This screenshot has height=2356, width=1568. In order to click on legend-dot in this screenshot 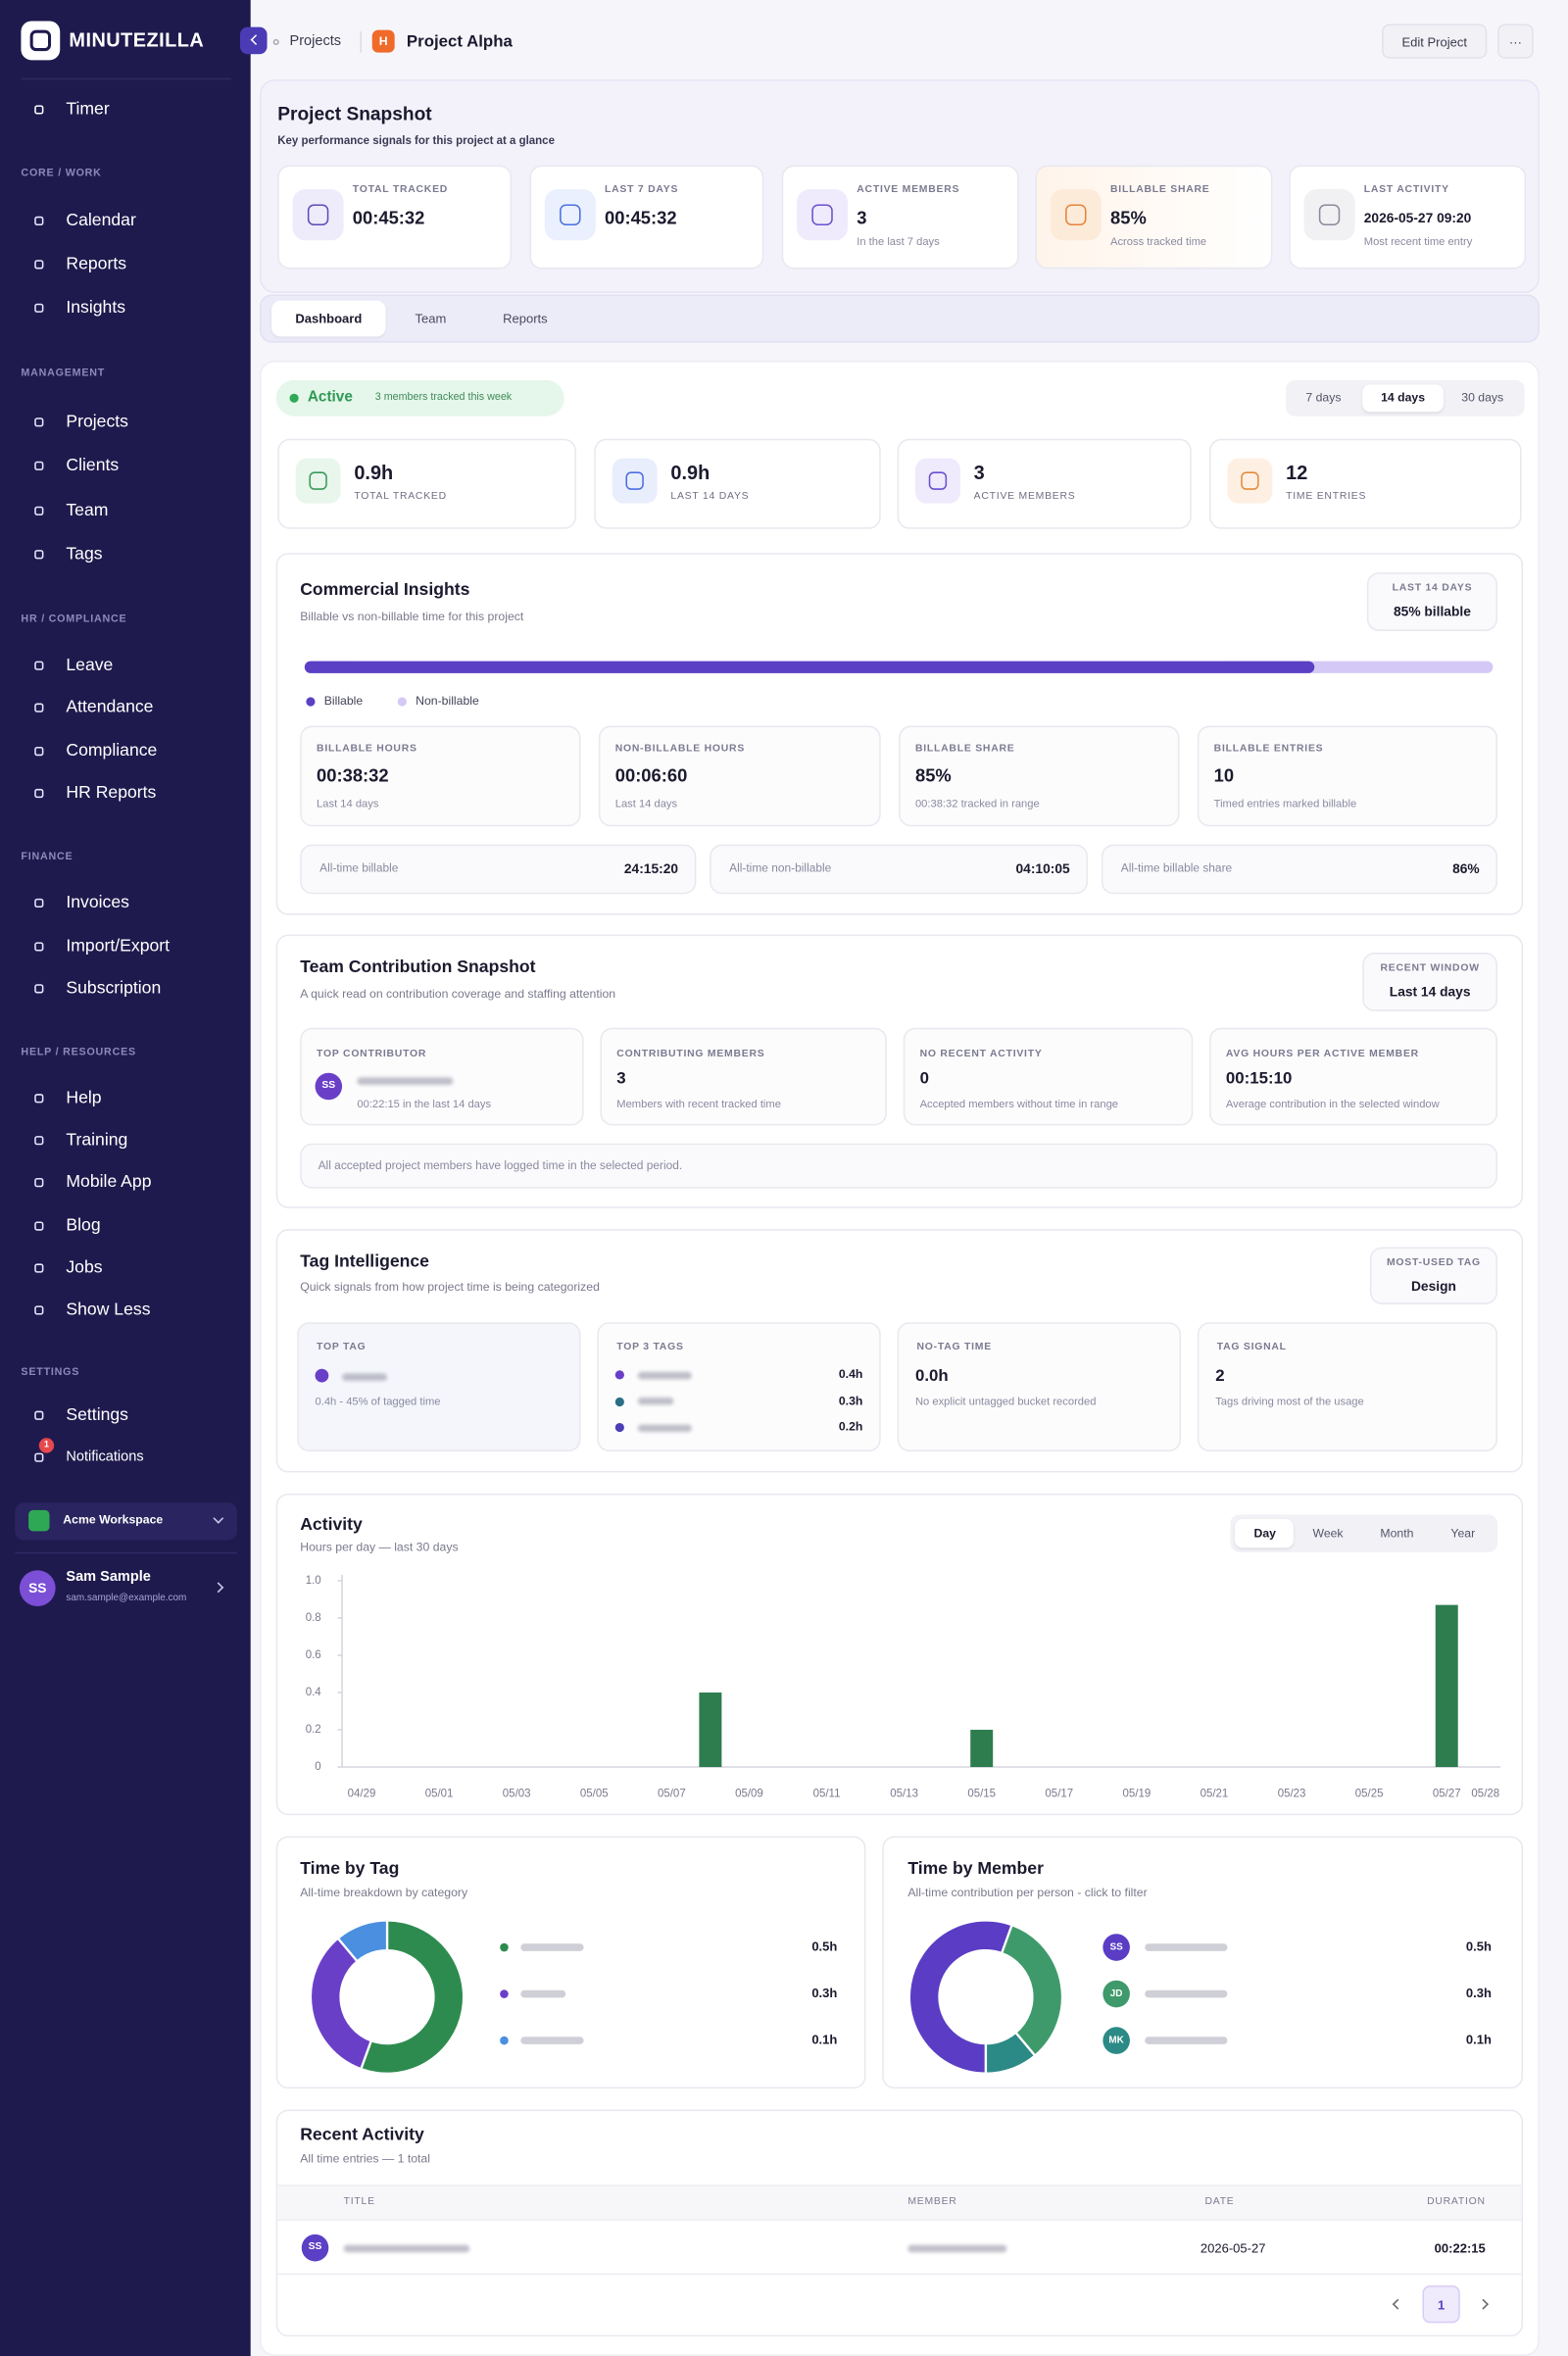, I will do `click(505, 1993)`.